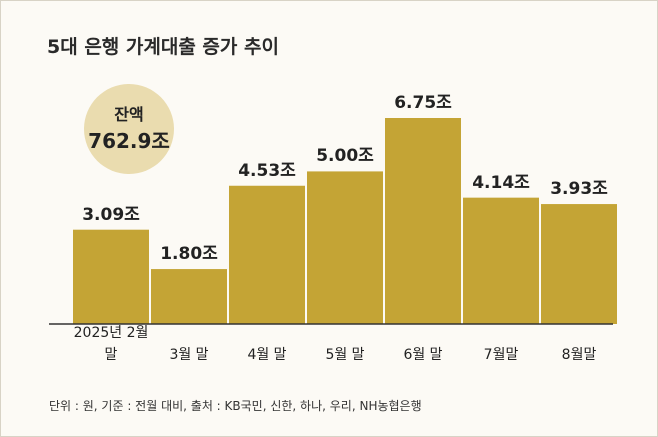 This screenshot has height=437, width=658. What do you see at coordinates (345, 156) in the screenshot?
I see `value-label: 5.00조` at bounding box center [345, 156].